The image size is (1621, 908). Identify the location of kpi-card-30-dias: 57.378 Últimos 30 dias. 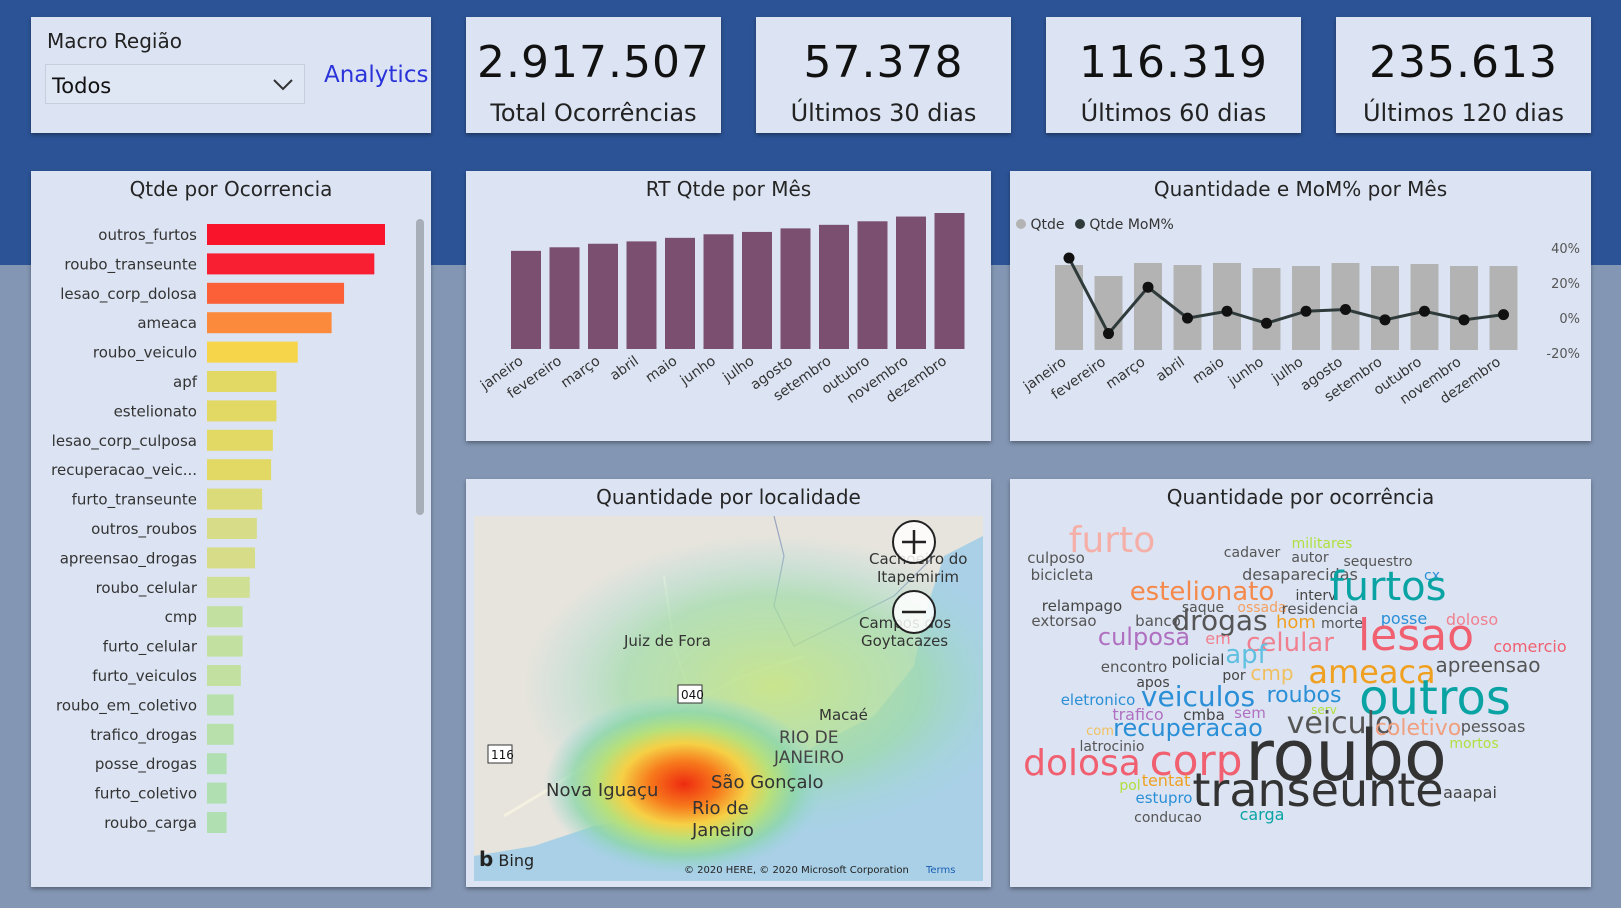
(883, 75).